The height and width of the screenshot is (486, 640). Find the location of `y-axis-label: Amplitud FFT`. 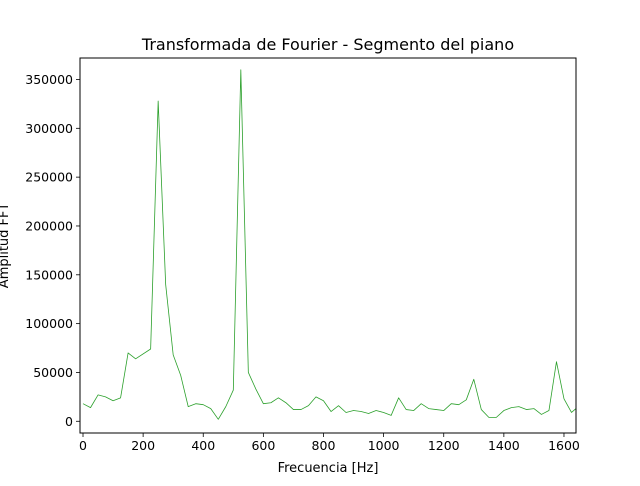

y-axis-label: Amplitud FFT is located at coordinates (6, 245).